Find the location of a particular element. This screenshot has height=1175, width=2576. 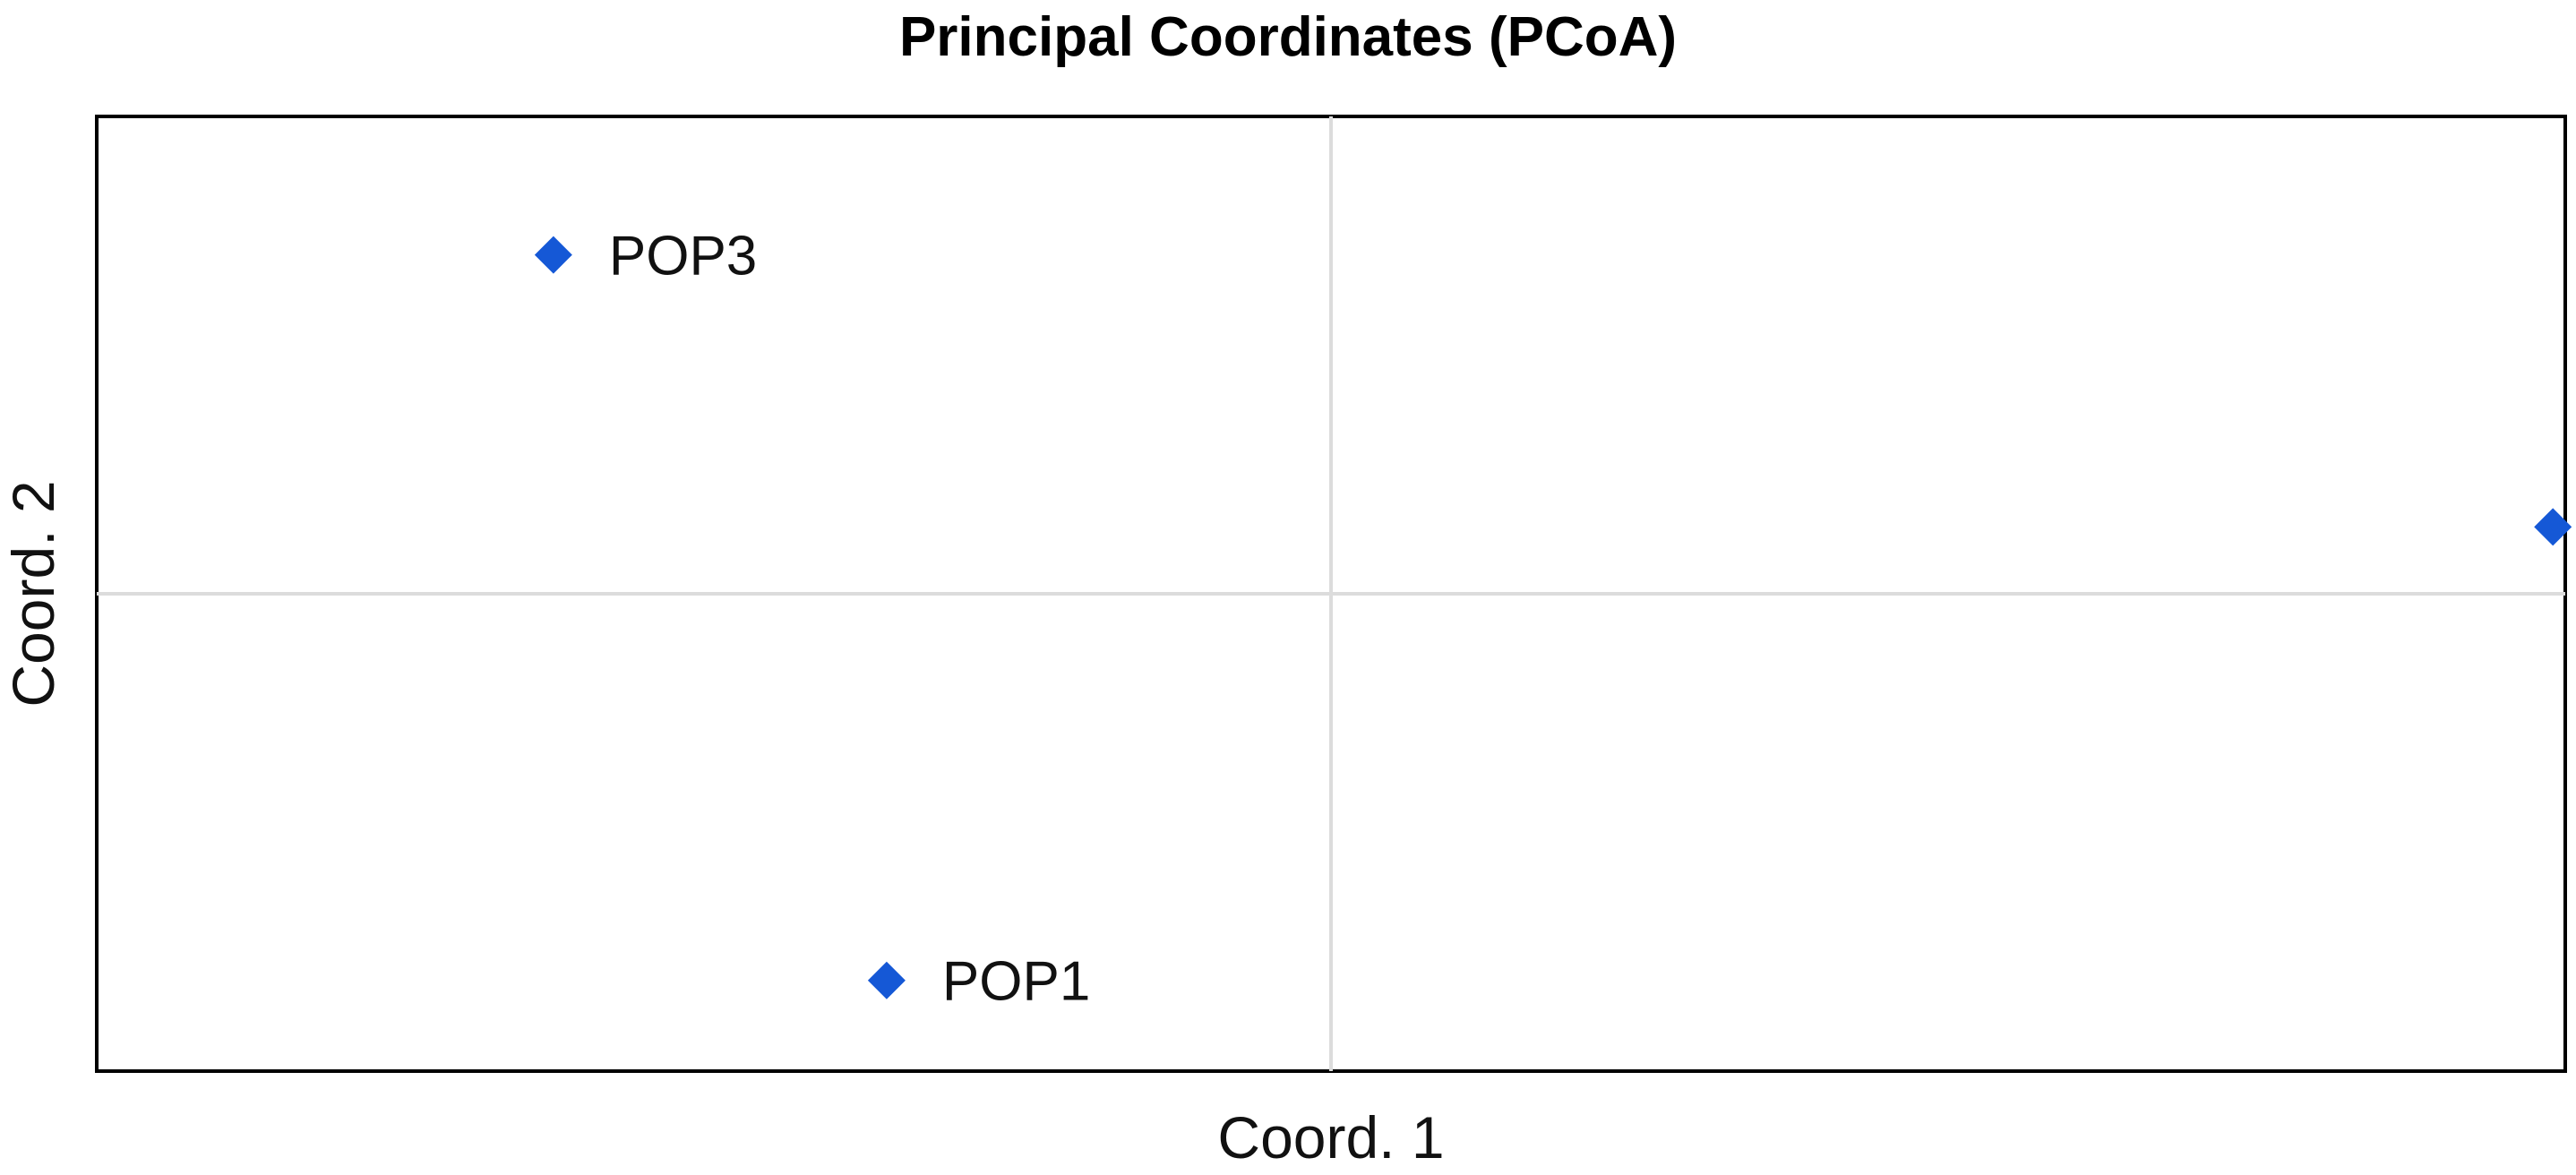

data-point-pop1 is located at coordinates (886, 980).